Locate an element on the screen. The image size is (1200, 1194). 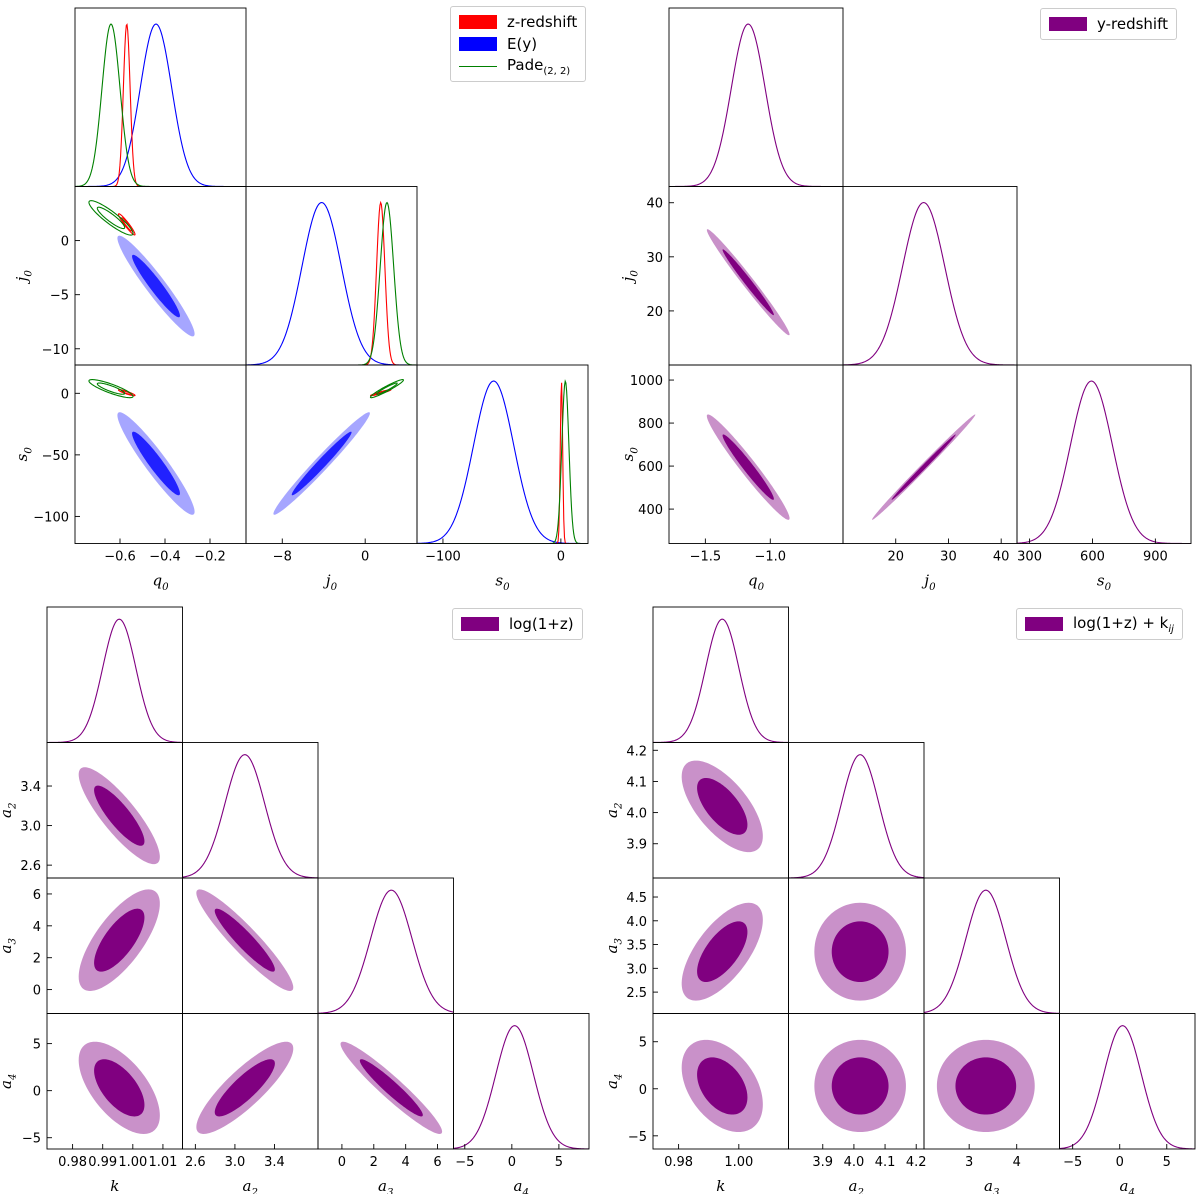
contour-k-vs-a4 is located at coordinates (119, 1087).